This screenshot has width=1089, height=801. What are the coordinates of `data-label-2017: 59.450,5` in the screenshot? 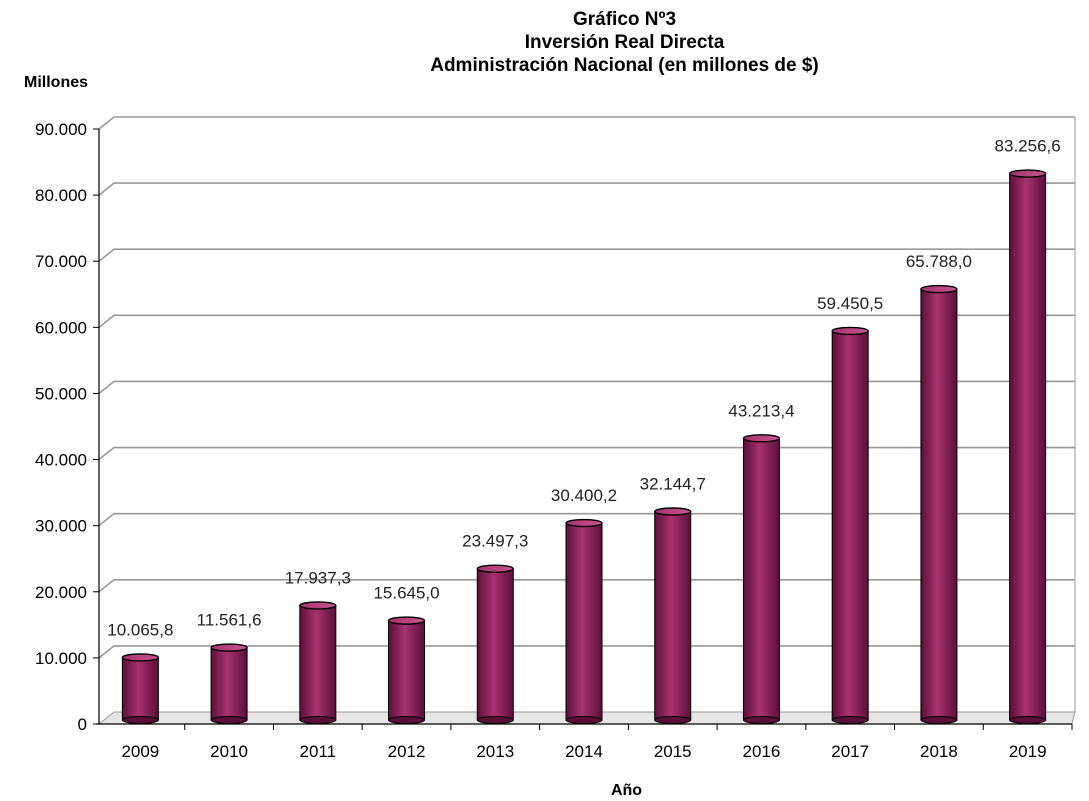 It's located at (850, 303).